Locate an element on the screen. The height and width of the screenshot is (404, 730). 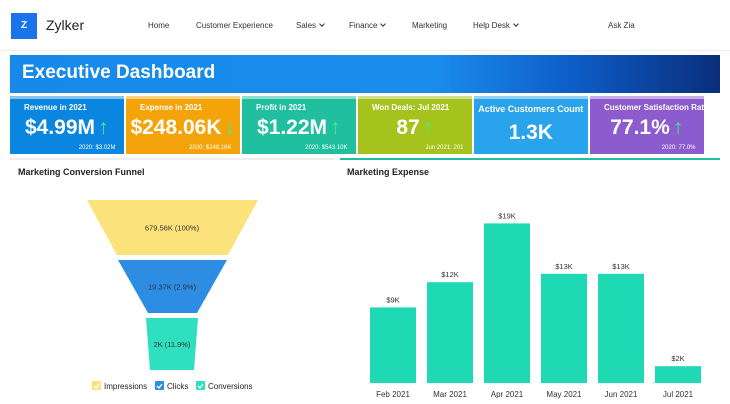
kpi-title: Active Customers Count is located at coordinates (531, 109).